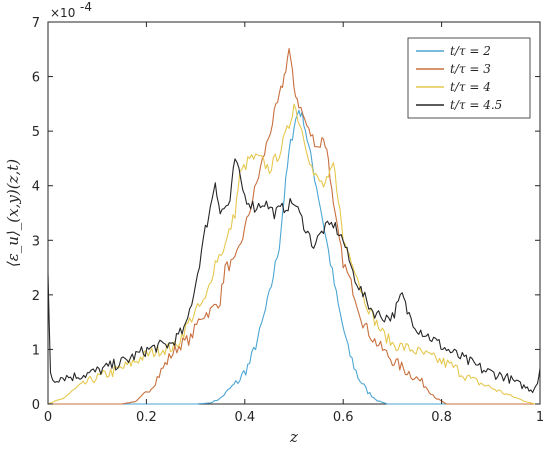 The width and height of the screenshot is (550, 450). Describe the element at coordinates (540, 417) in the screenshot. I see `x-tick-label: 1` at that location.